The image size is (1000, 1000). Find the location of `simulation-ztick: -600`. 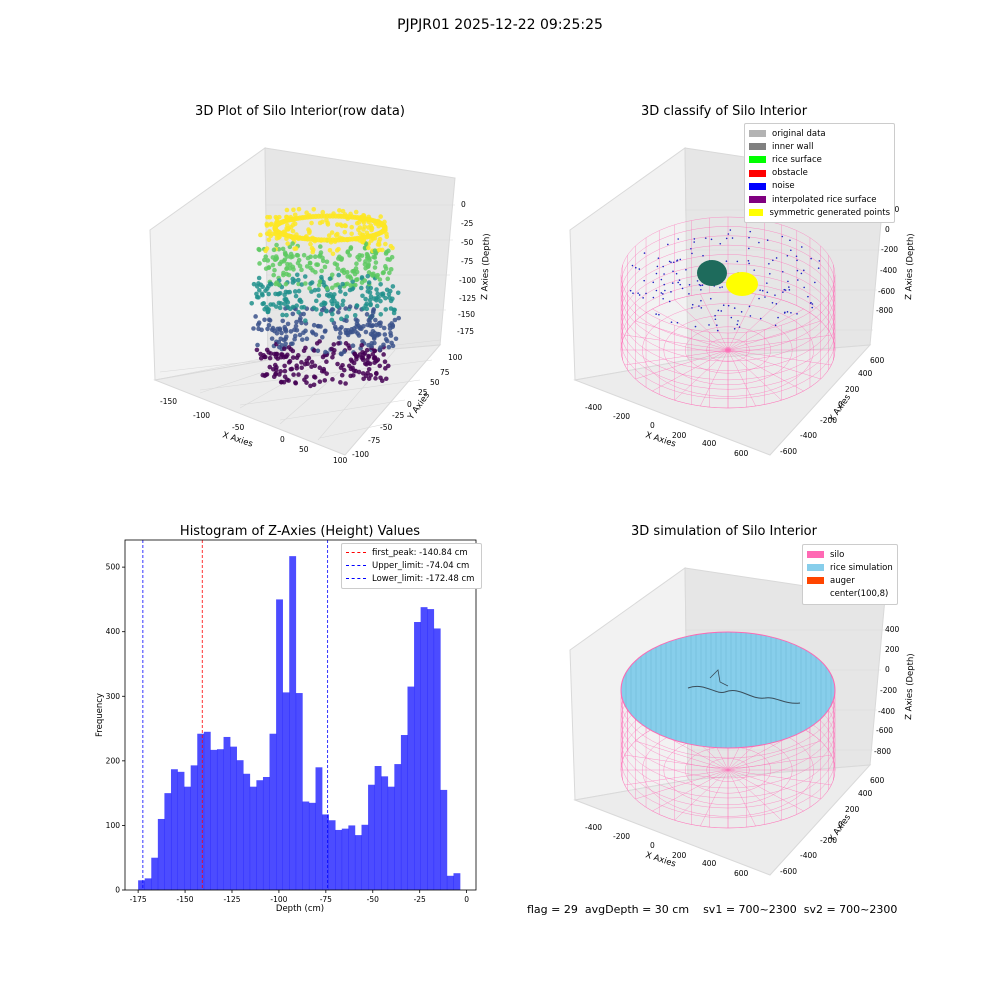

simulation-ztick: -600 is located at coordinates (884, 730).